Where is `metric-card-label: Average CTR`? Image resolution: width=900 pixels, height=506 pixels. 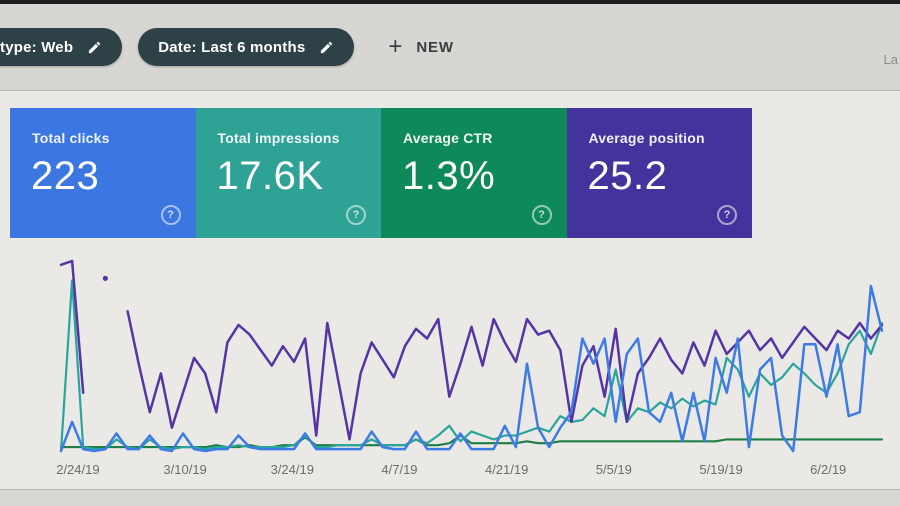 metric-card-label: Average CTR is located at coordinates (448, 138).